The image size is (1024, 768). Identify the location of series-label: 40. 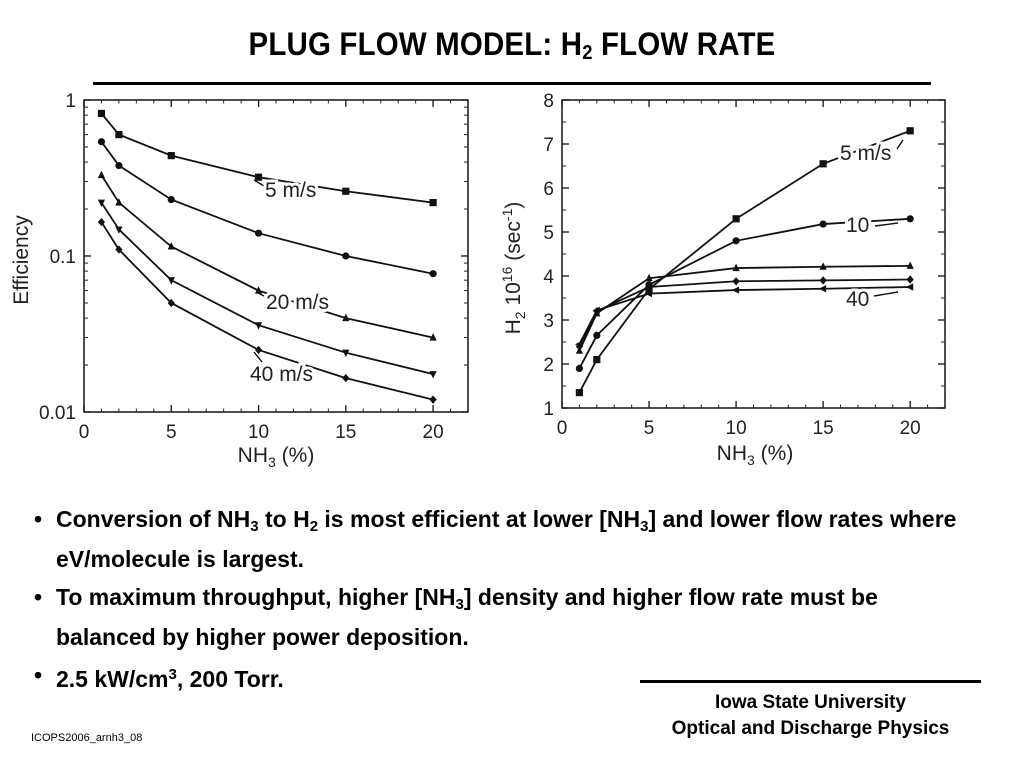
(857, 299).